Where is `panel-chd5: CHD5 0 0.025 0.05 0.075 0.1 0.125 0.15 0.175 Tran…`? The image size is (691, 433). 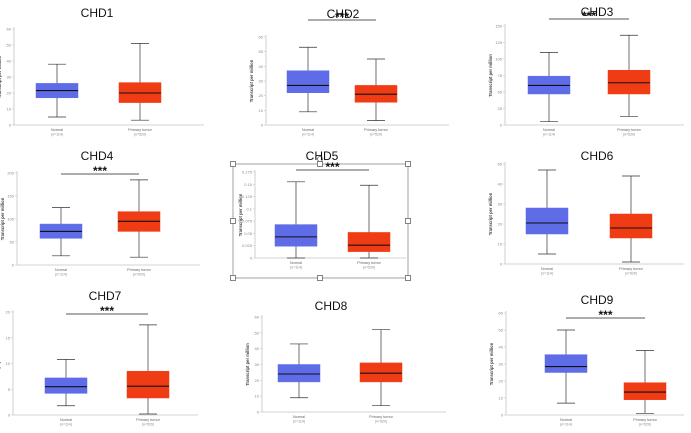
panel-chd5: CHD5 0 0.025 0.05 0.075 0.1 0.125 0.15 0.175 Tran… is located at coordinates (322, 209).